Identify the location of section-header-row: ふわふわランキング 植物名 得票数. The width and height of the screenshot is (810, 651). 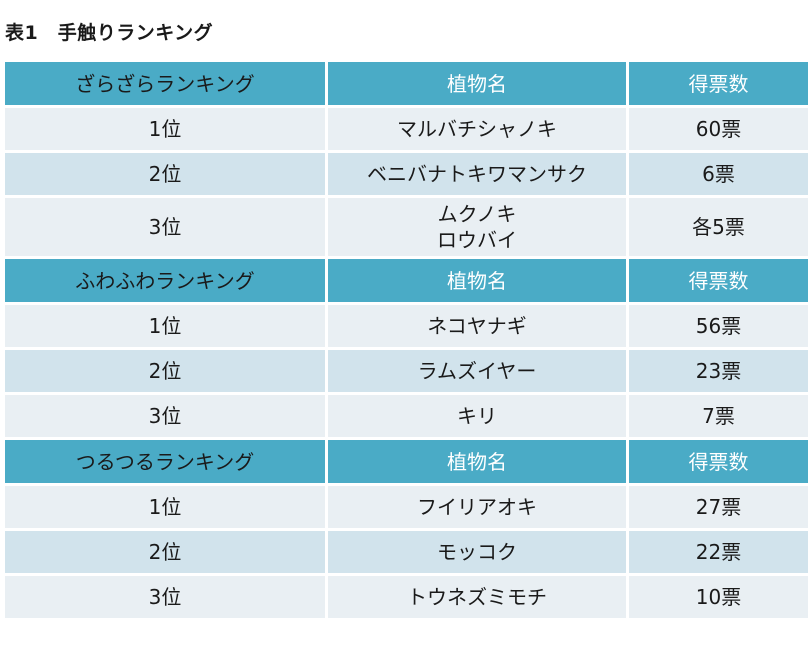
(406, 280).